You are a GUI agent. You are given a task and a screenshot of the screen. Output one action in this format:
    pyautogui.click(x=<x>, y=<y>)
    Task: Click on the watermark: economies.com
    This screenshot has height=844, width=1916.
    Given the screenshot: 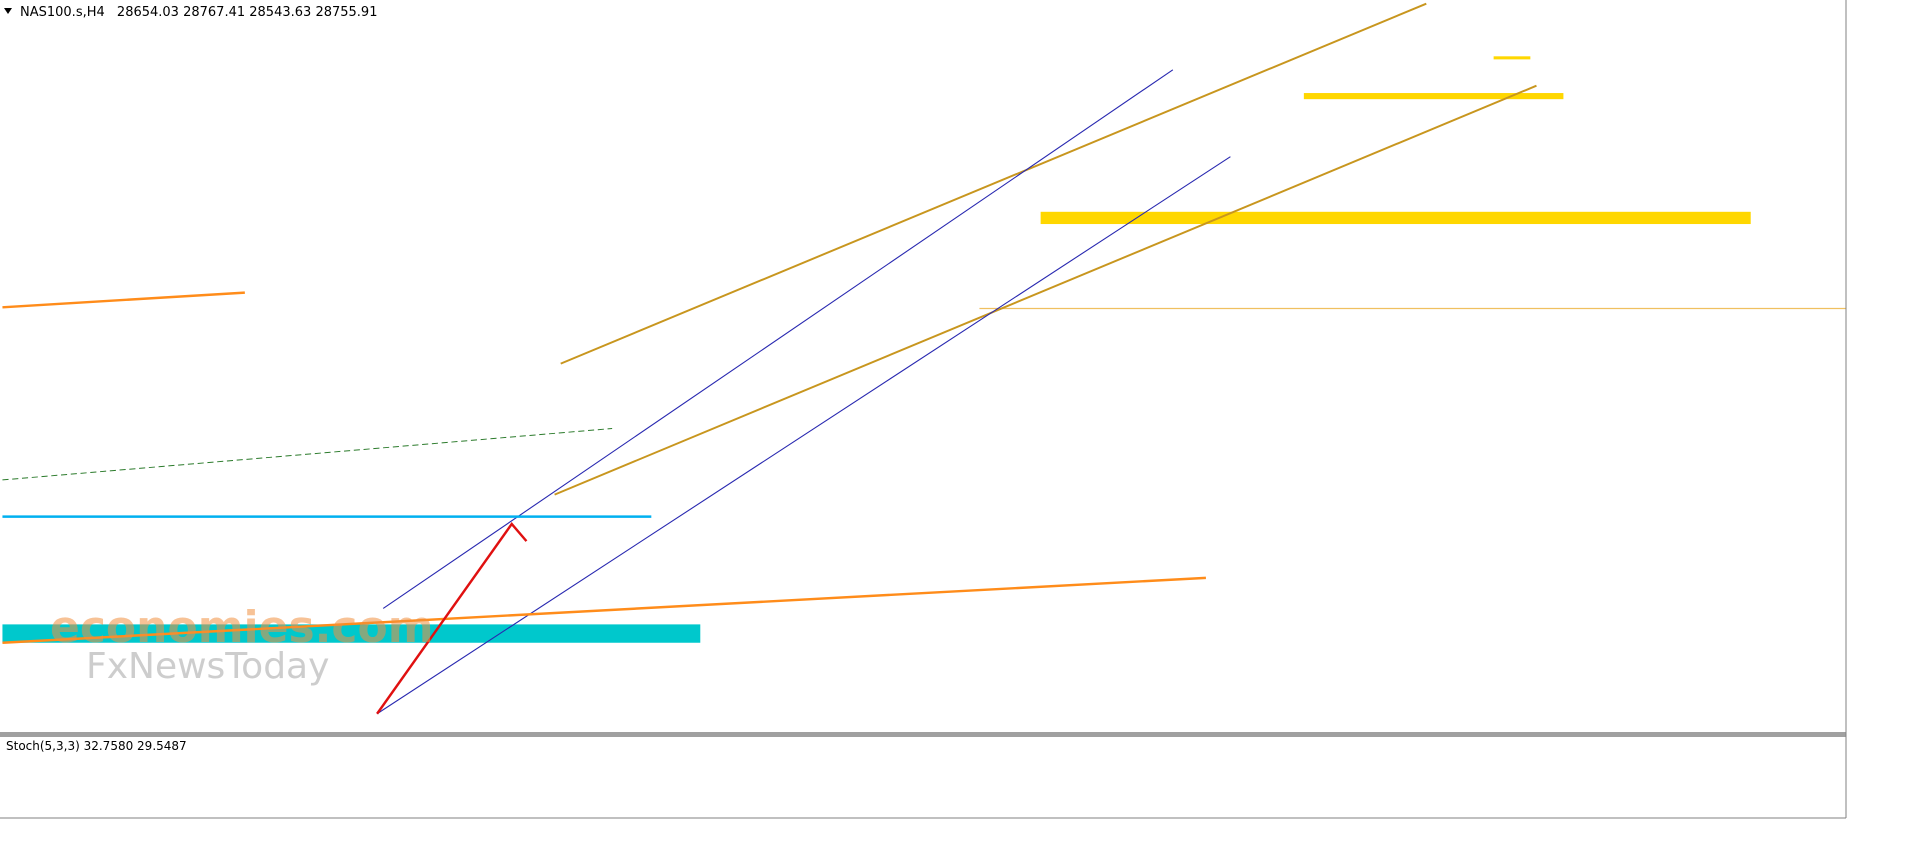 What is the action you would take?
    pyautogui.click(x=242, y=627)
    